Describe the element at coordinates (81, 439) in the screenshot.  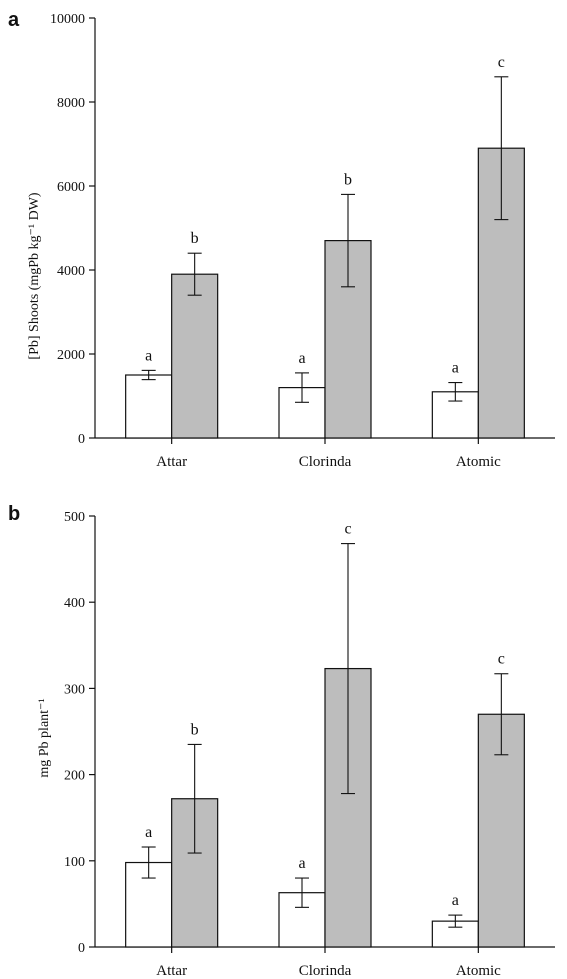
I see `panel-a-y-tick-label: 0` at that location.